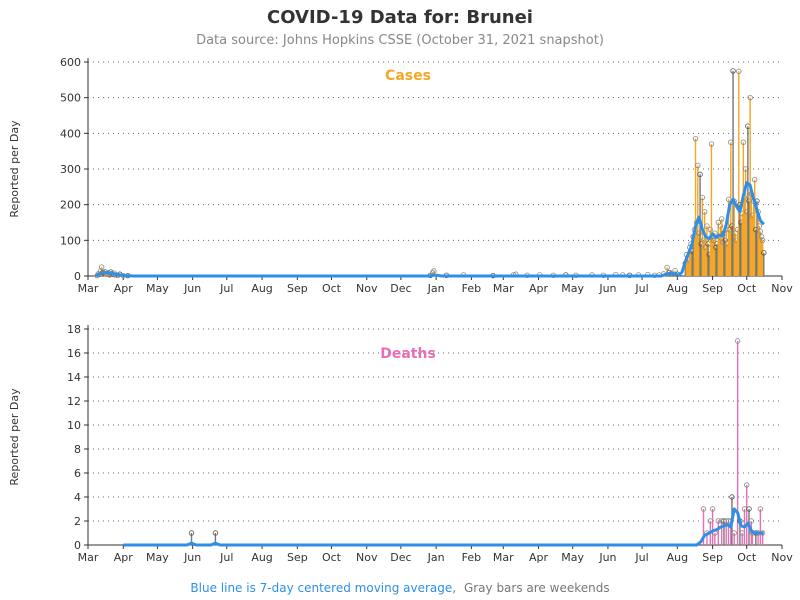 Image resolution: width=800 pixels, height=600 pixels. What do you see at coordinates (471, 288) in the screenshot?
I see `cases-xtick-label: Feb` at bounding box center [471, 288].